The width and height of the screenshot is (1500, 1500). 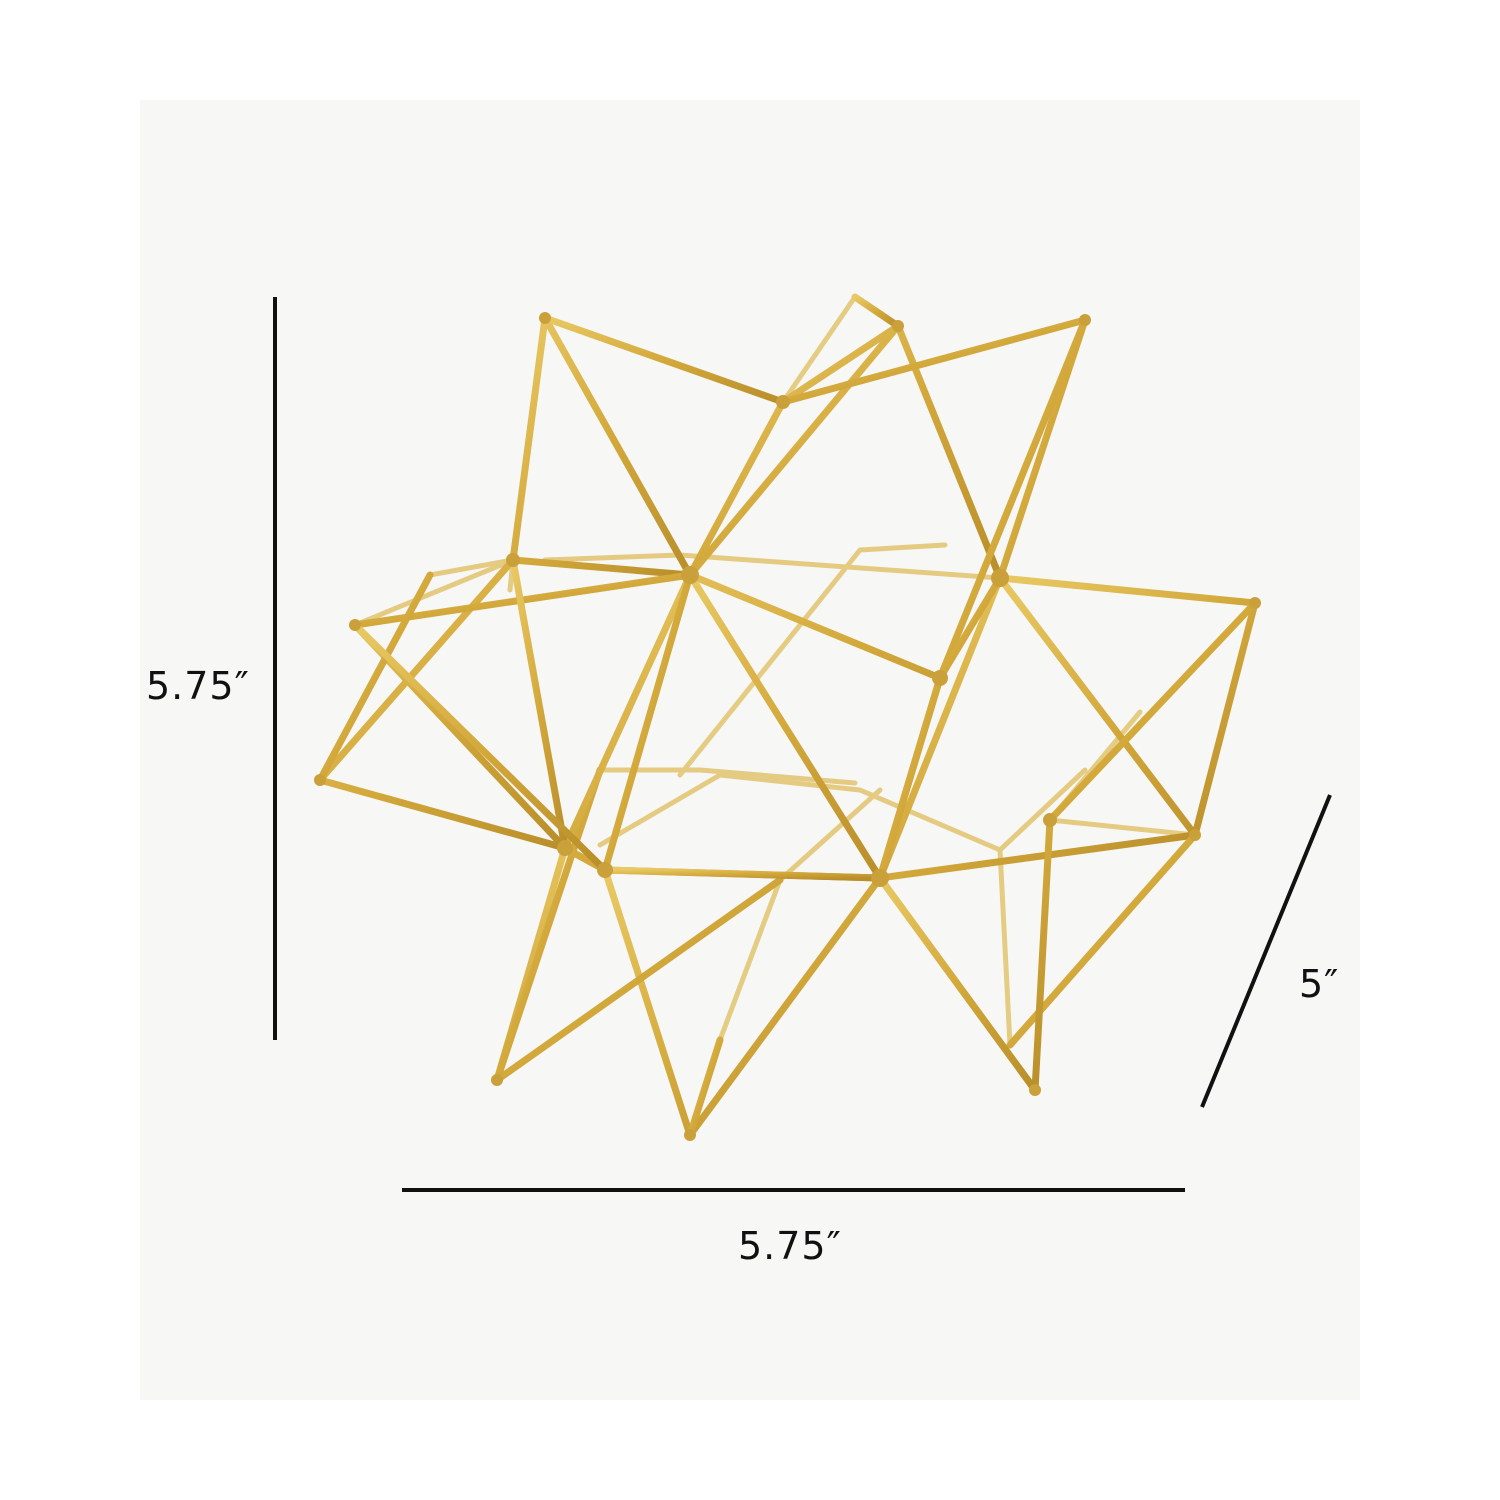 What do you see at coordinates (198, 686) in the screenshot?
I see `height-dimension-label: 5.75″` at bounding box center [198, 686].